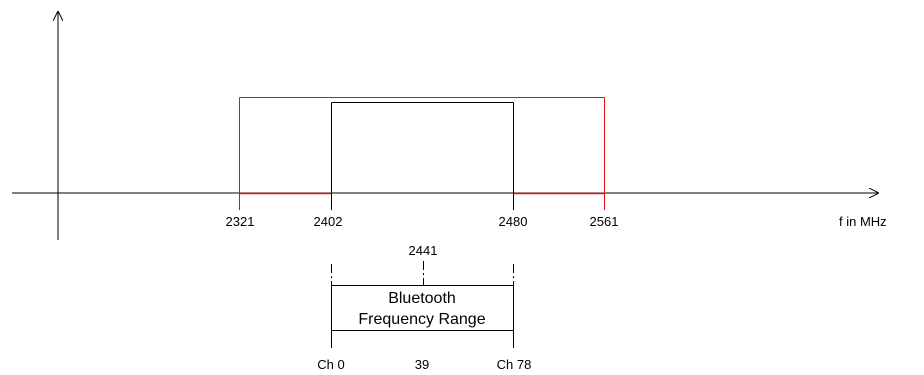 The image size is (924, 375). What do you see at coordinates (330, 364) in the screenshot?
I see `channel-label-ch0: Ch 0` at bounding box center [330, 364].